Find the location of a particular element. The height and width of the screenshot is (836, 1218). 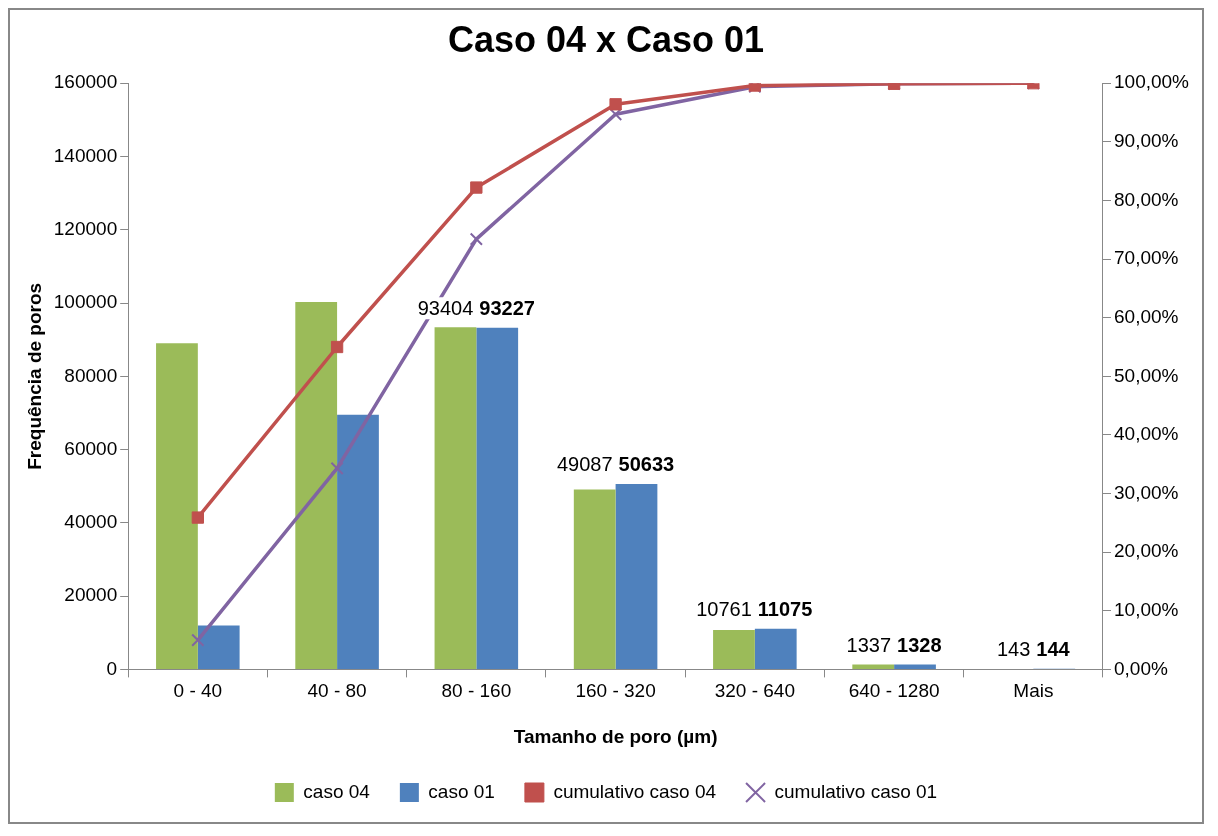

legend-label: caso 04 is located at coordinates (337, 791).